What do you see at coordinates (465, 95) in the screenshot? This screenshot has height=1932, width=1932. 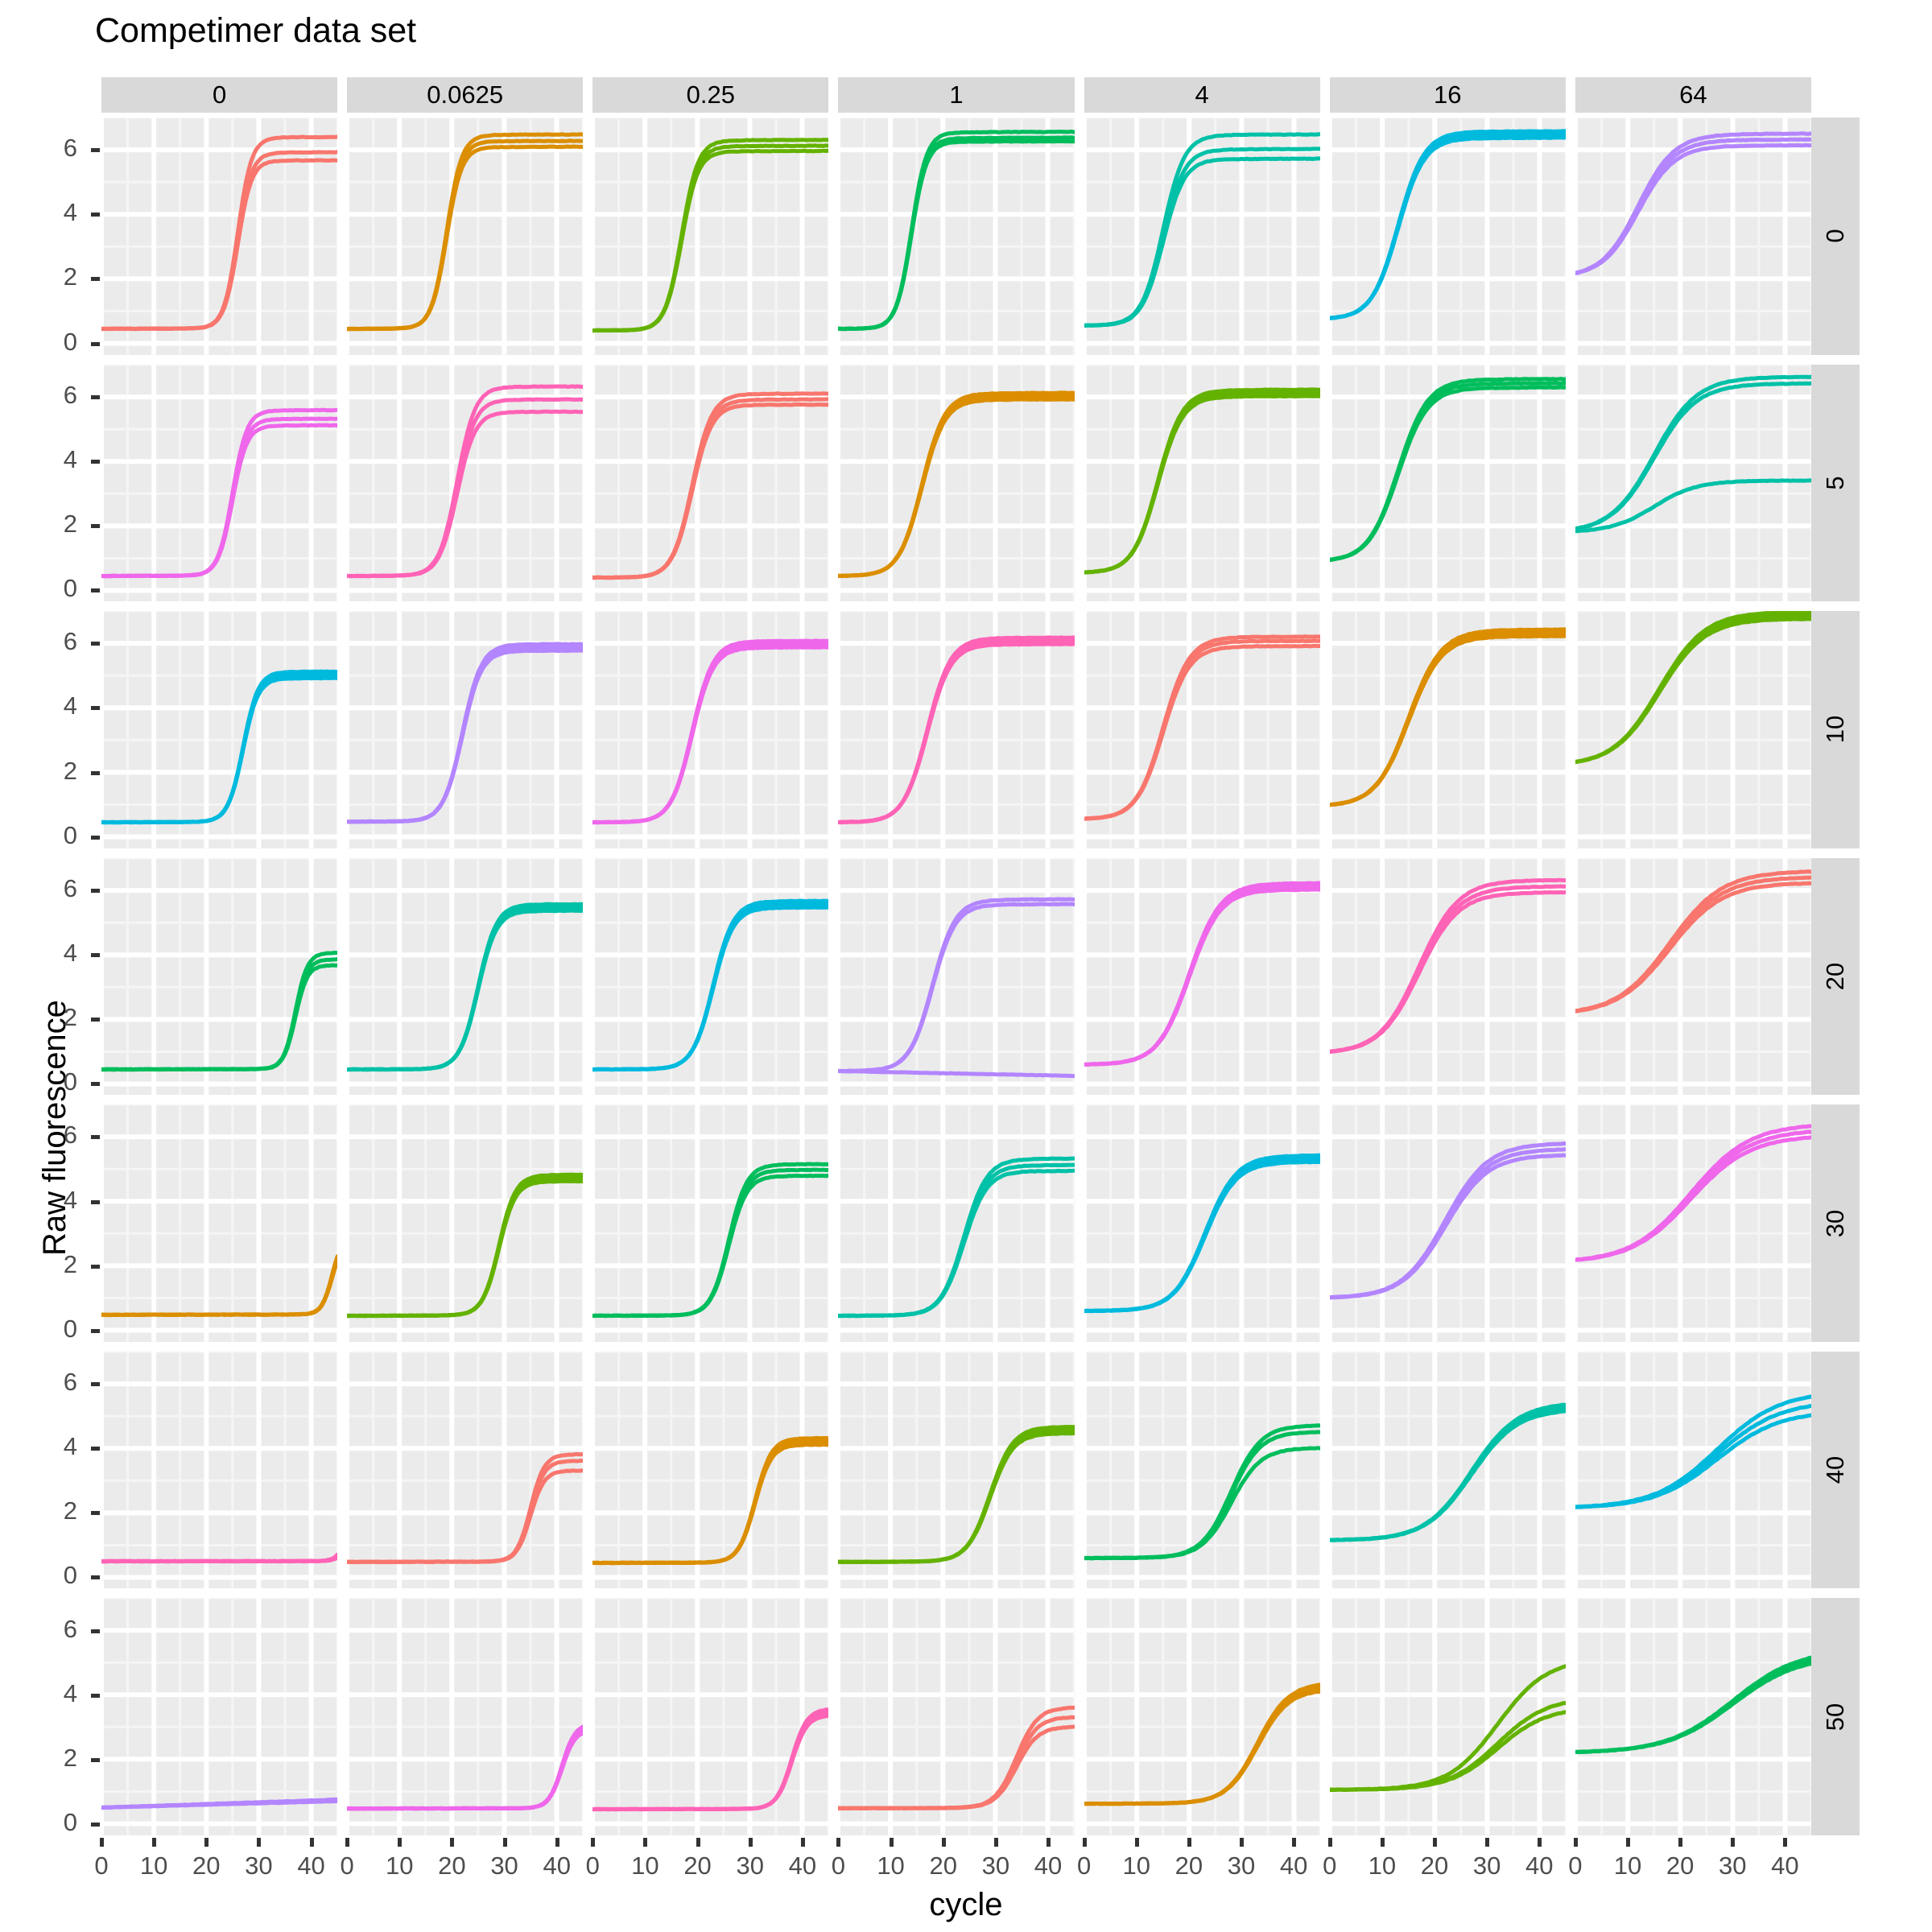 I see `column-strip-label: 0.0625` at bounding box center [465, 95].